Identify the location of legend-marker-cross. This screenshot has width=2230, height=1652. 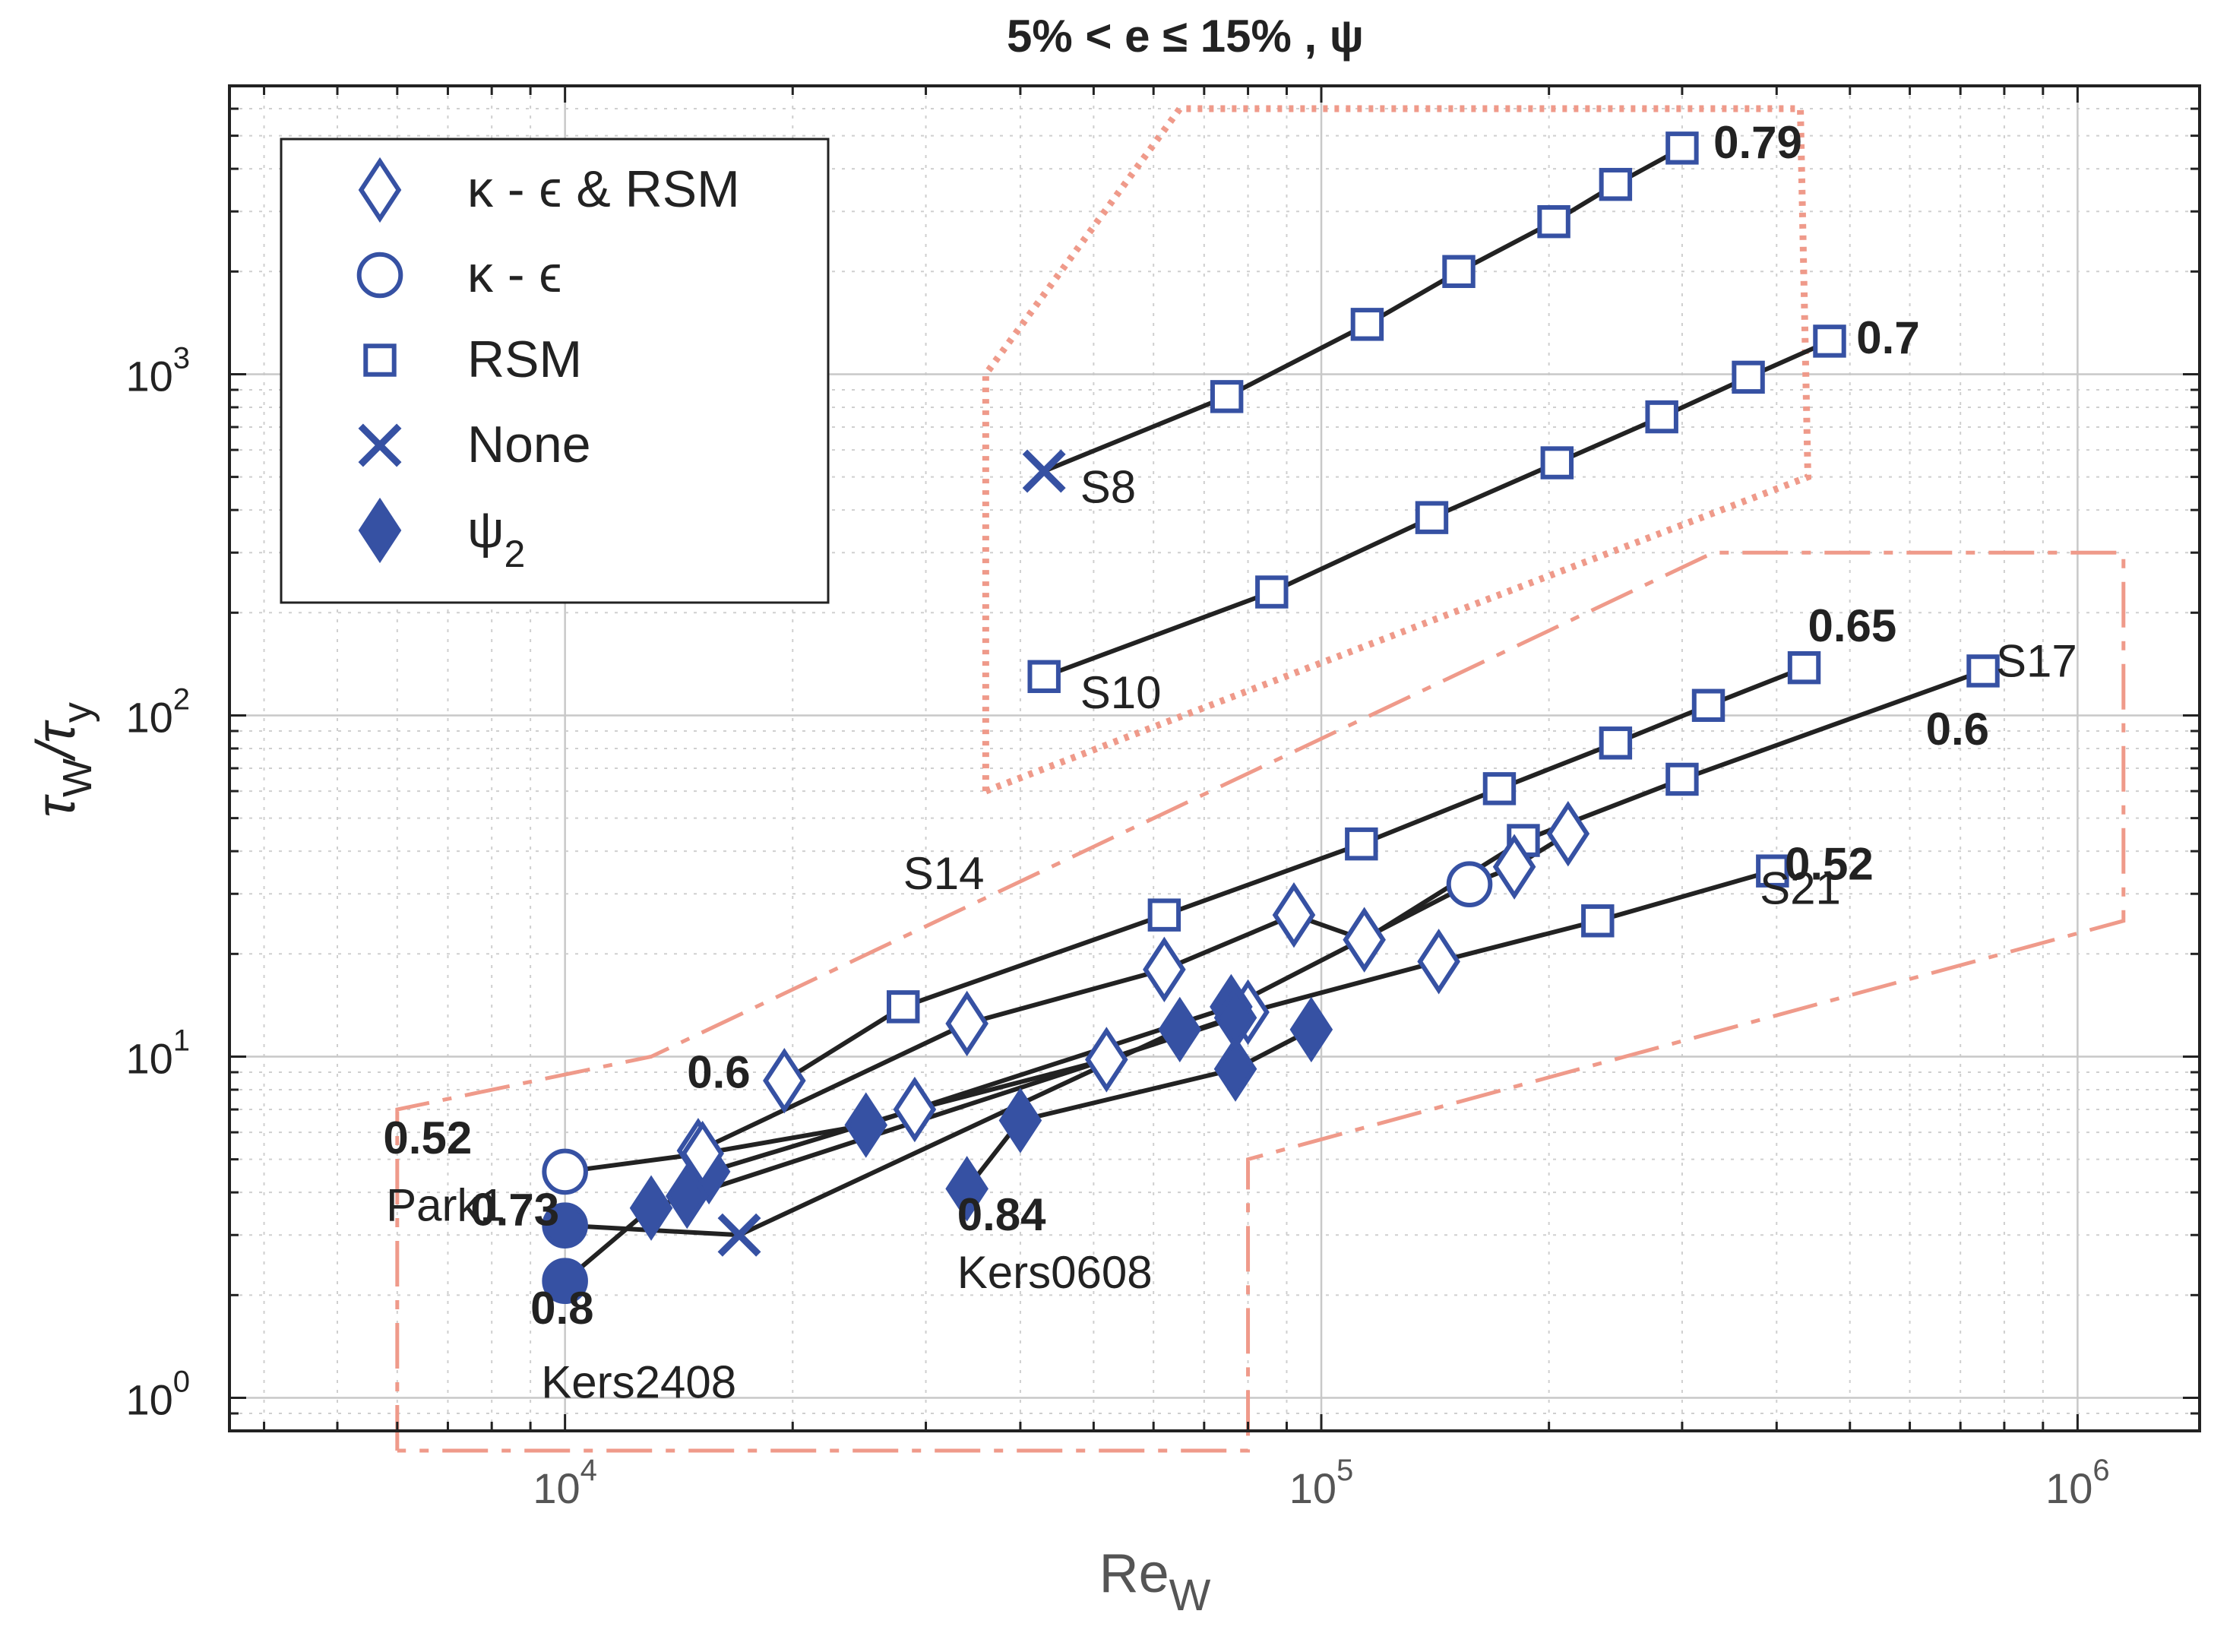
(380, 445).